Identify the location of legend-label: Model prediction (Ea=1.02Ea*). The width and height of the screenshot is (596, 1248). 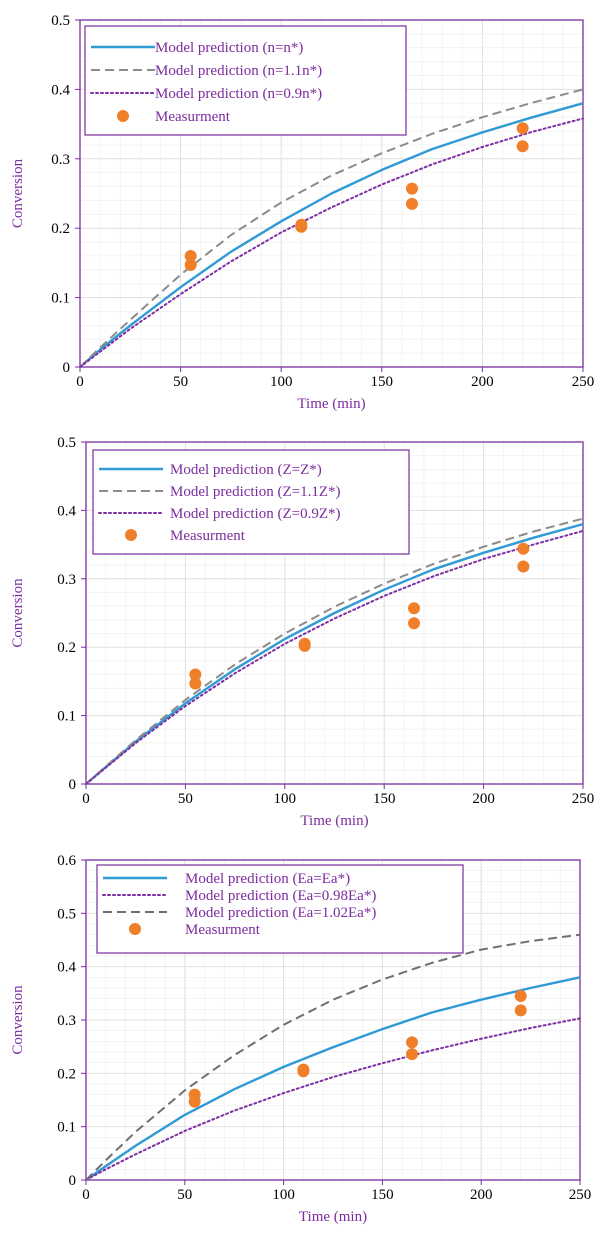
(280, 913).